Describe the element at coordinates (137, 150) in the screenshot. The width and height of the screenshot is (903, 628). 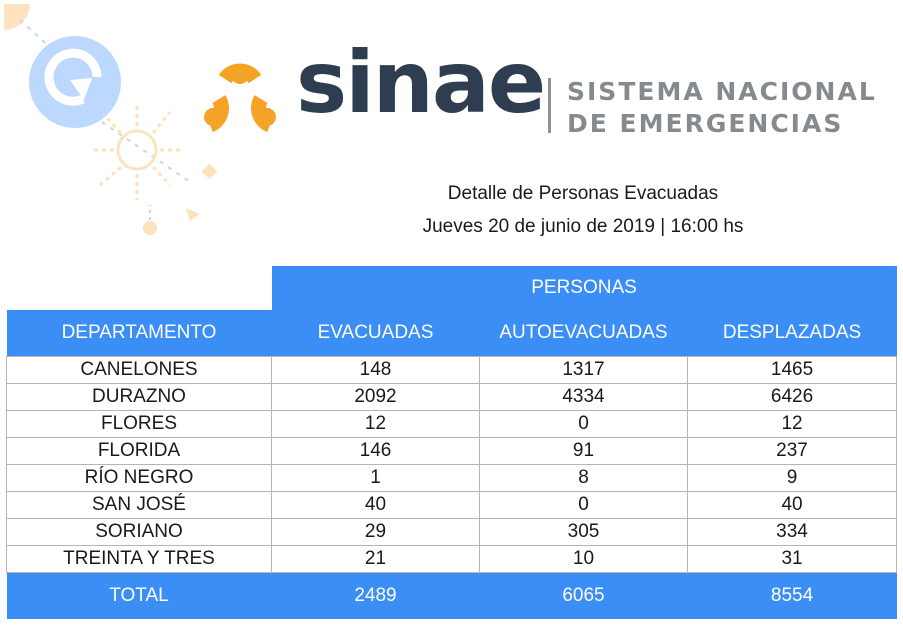
I see `sun-outline-icon` at that location.